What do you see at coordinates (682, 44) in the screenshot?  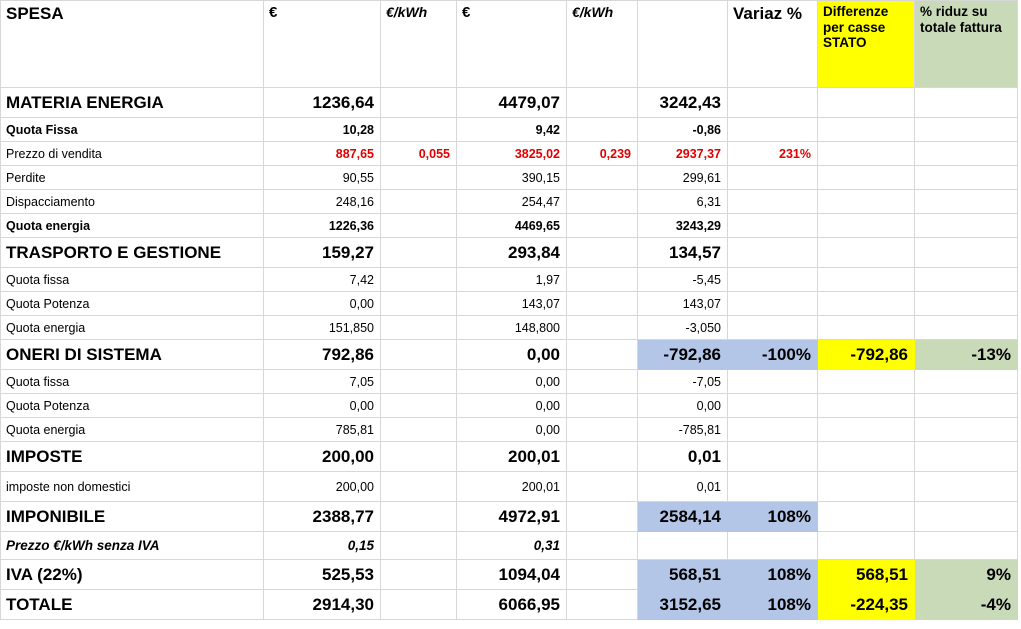 I see `header-difference` at bounding box center [682, 44].